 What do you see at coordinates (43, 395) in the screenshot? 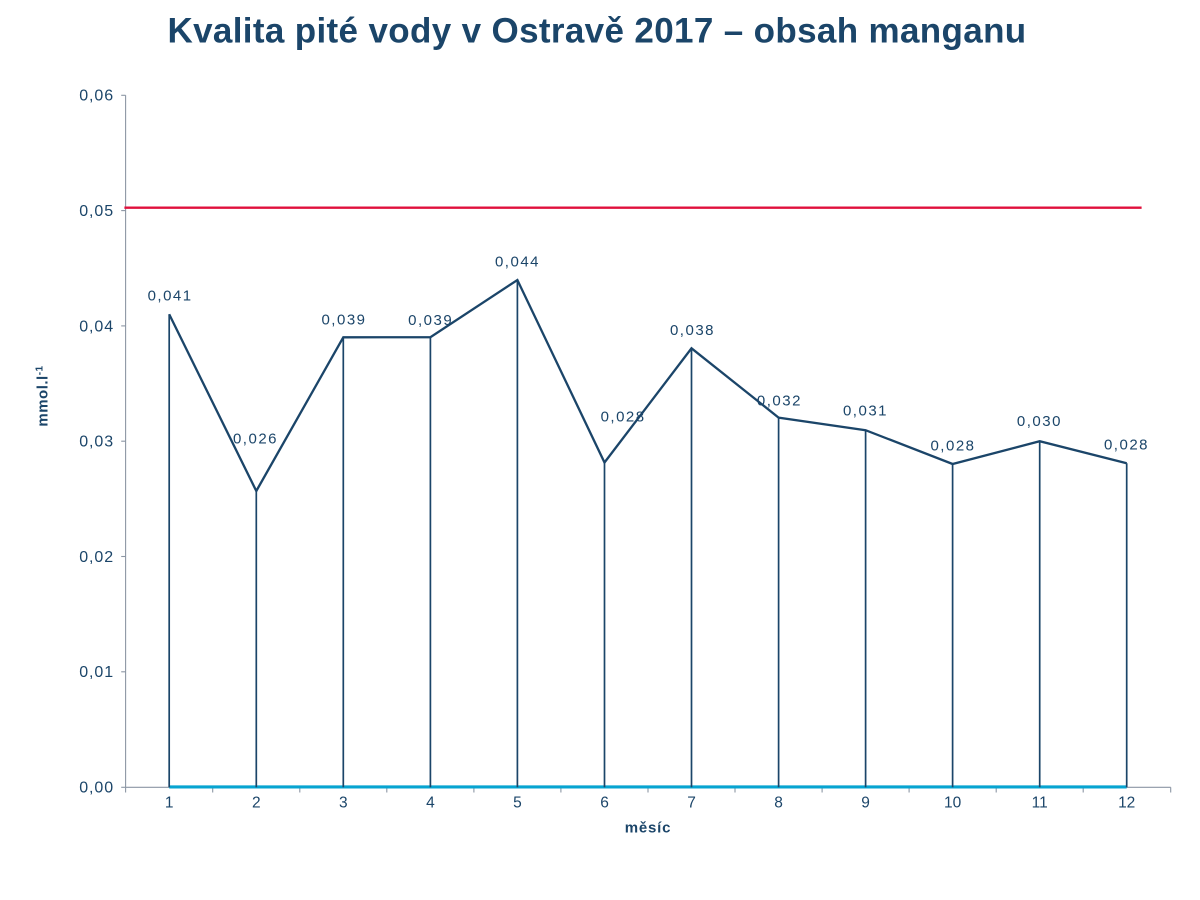
I see `svg-text: mmol.l-1` at bounding box center [43, 395].